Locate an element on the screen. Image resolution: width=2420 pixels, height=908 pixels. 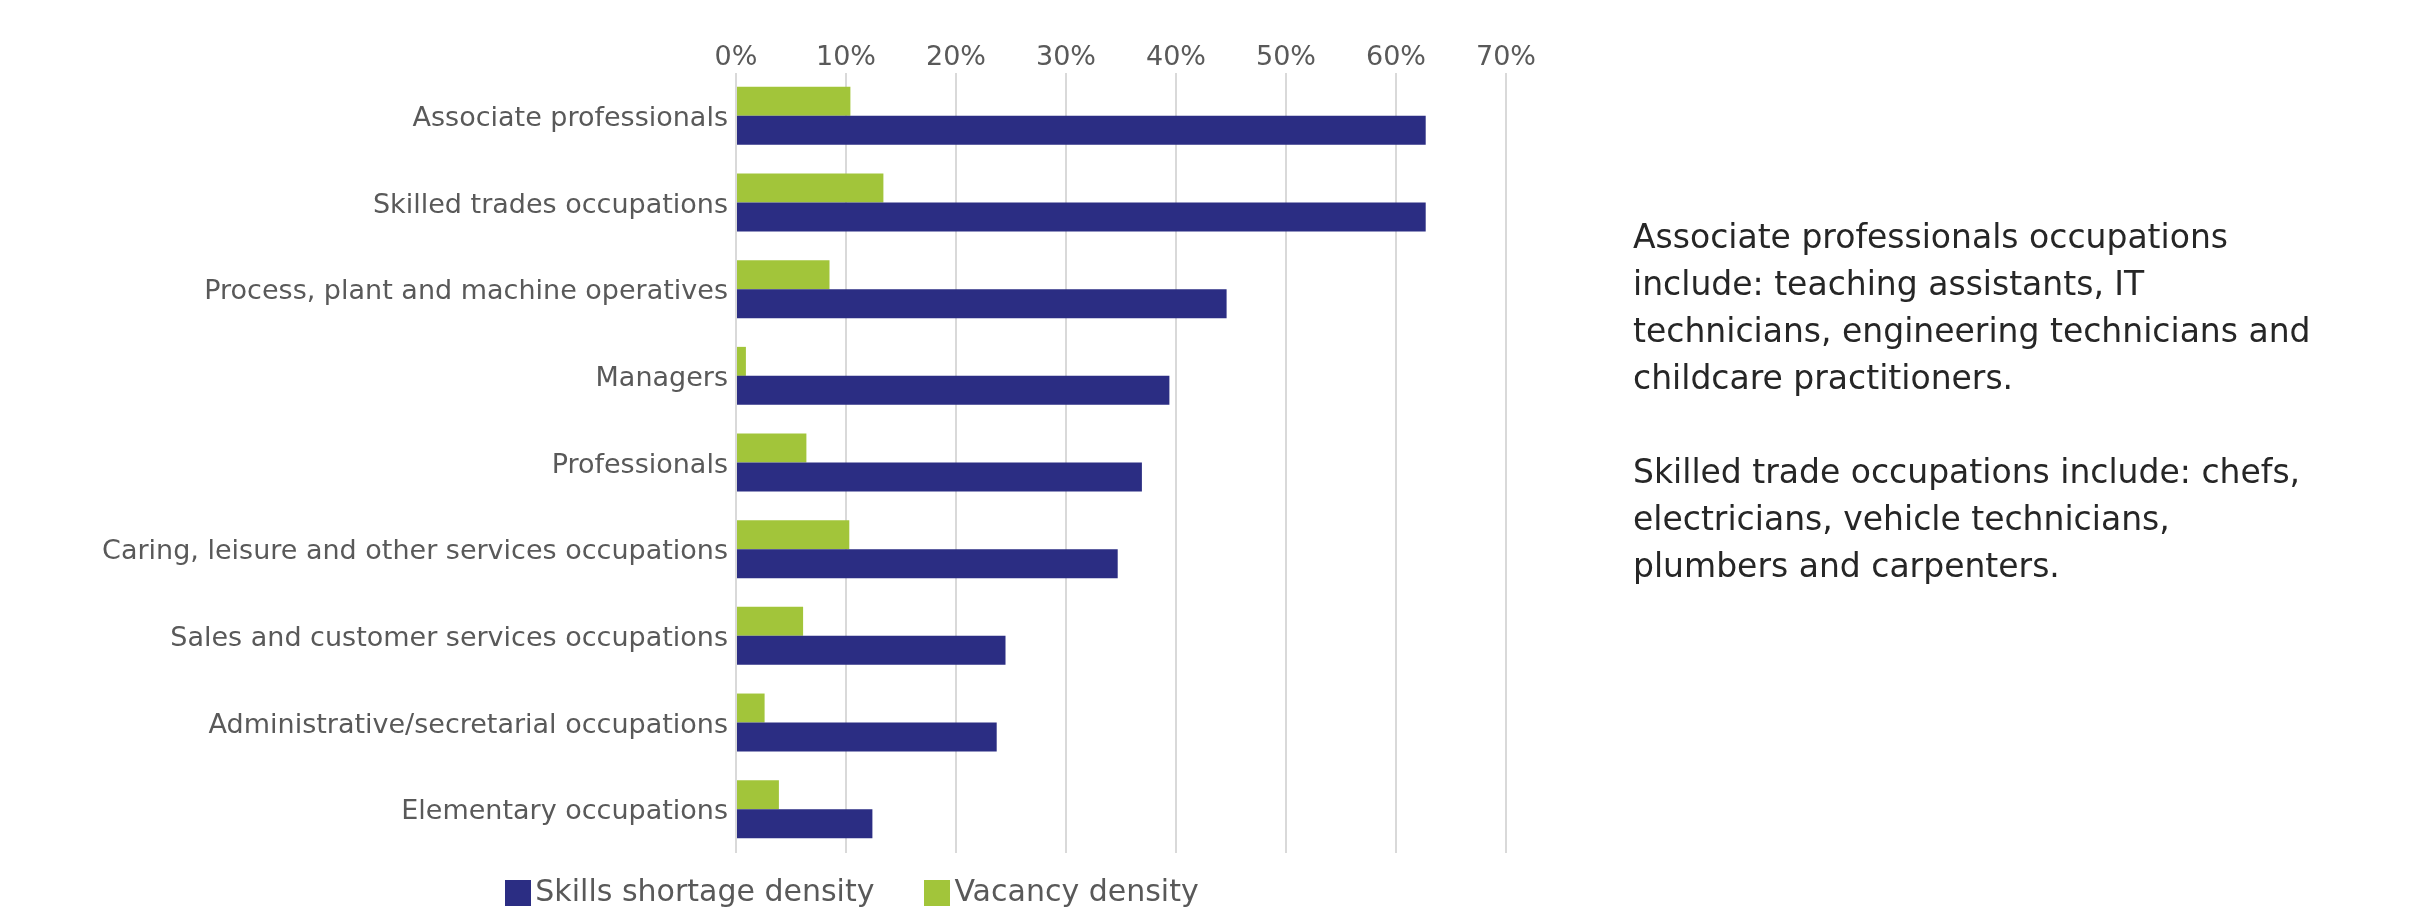
x-tick-label: 70% is located at coordinates (1506, 55).